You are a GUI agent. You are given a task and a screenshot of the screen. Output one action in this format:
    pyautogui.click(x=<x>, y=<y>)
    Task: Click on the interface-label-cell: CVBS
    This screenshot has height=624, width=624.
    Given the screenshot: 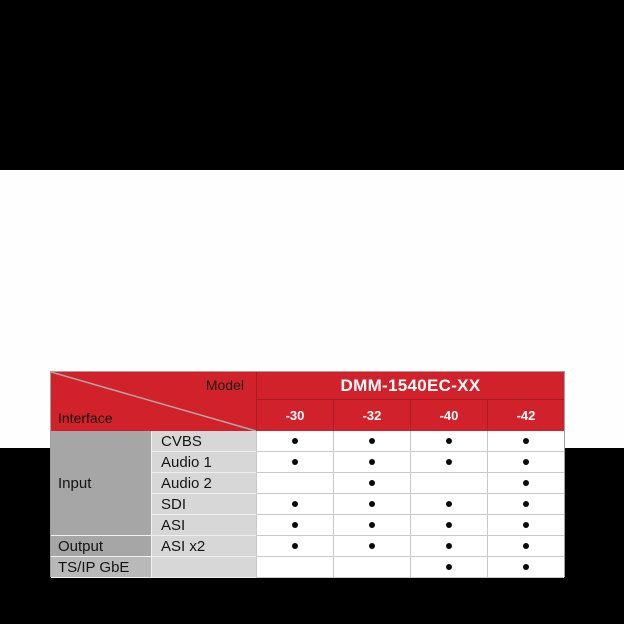 What is the action you would take?
    pyautogui.click(x=203, y=441)
    